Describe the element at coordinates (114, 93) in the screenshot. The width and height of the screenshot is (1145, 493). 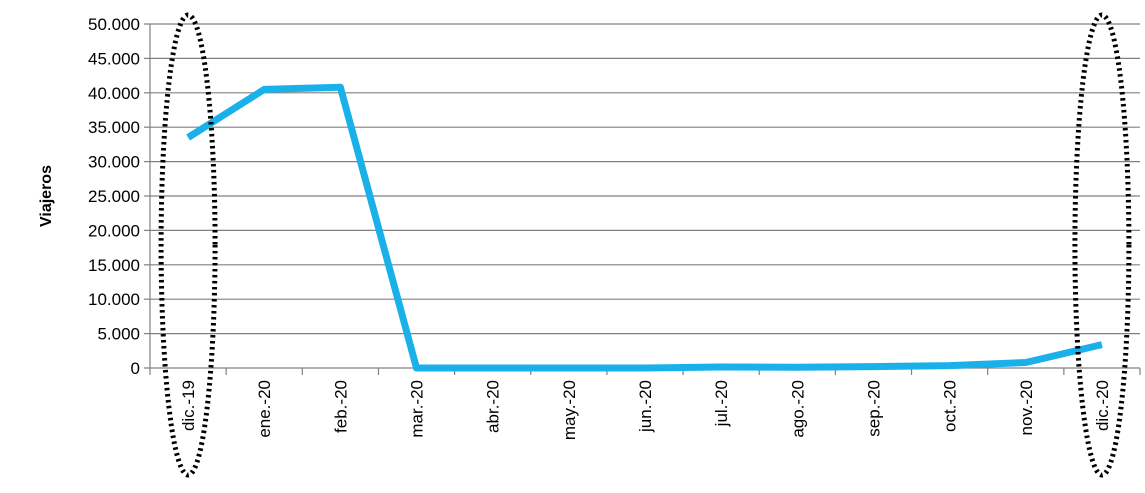
I see `y-tick-label: 40.000` at that location.